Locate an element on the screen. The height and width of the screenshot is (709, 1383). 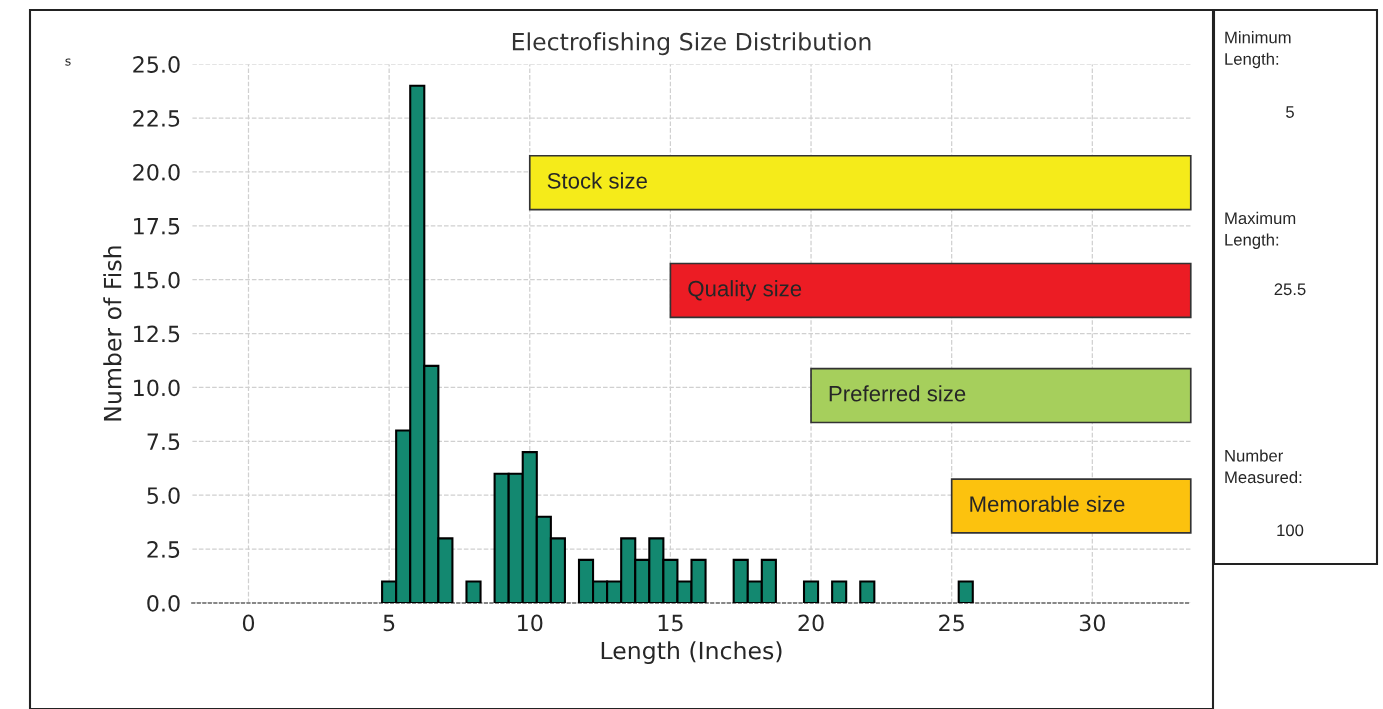
y-tick-label: 20.0 is located at coordinates (156, 172).